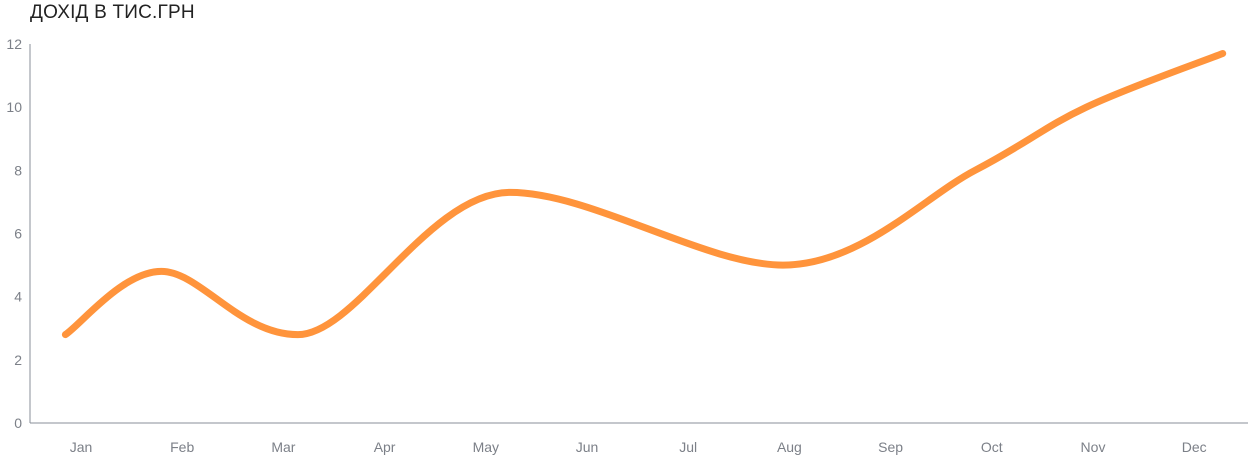  I want to click on y-tick-label: 8, so click(18, 170).